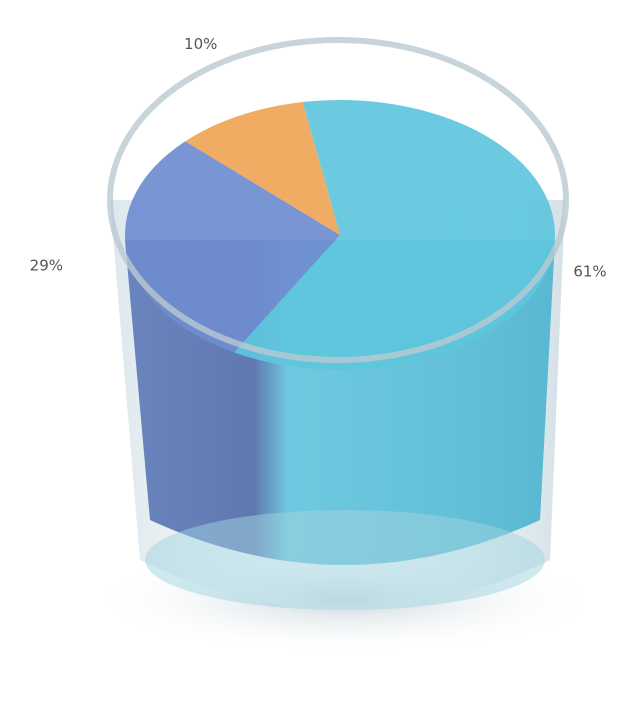 Image resolution: width=621 pixels, height=703 pixels. I want to click on value-label: 29%, so click(46, 265).